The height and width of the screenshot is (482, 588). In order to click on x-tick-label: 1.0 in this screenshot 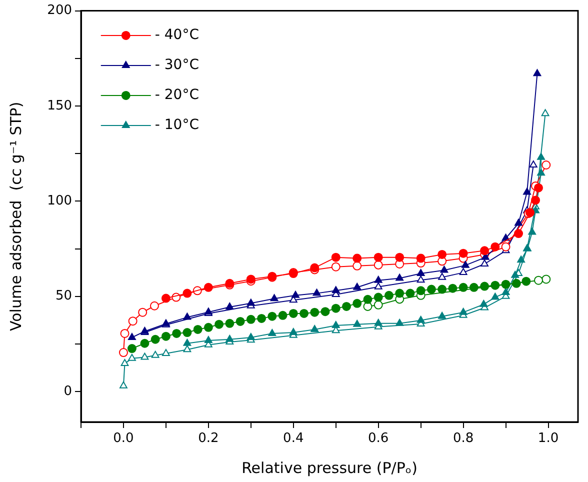, I will do `click(548, 438)`.